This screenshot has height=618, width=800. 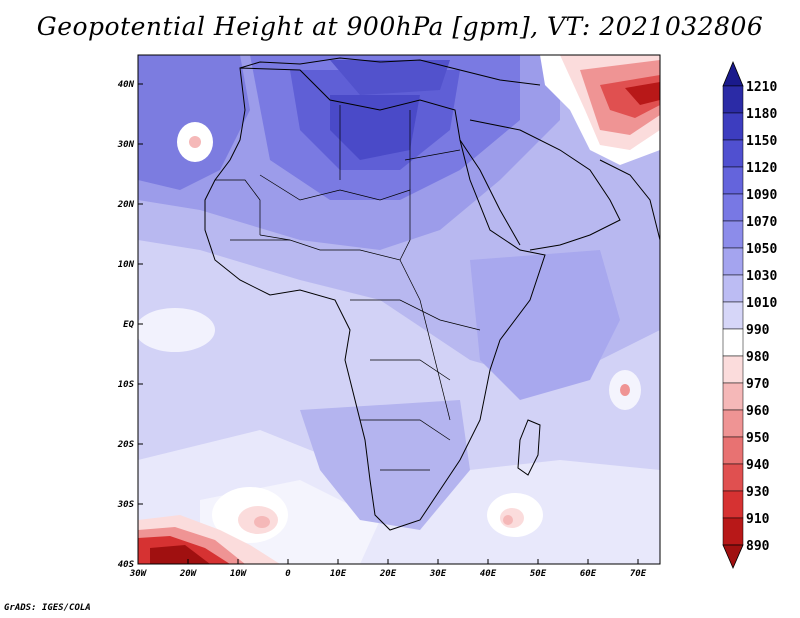 I want to click on y-tick-label: 10S, so click(x=126, y=385).